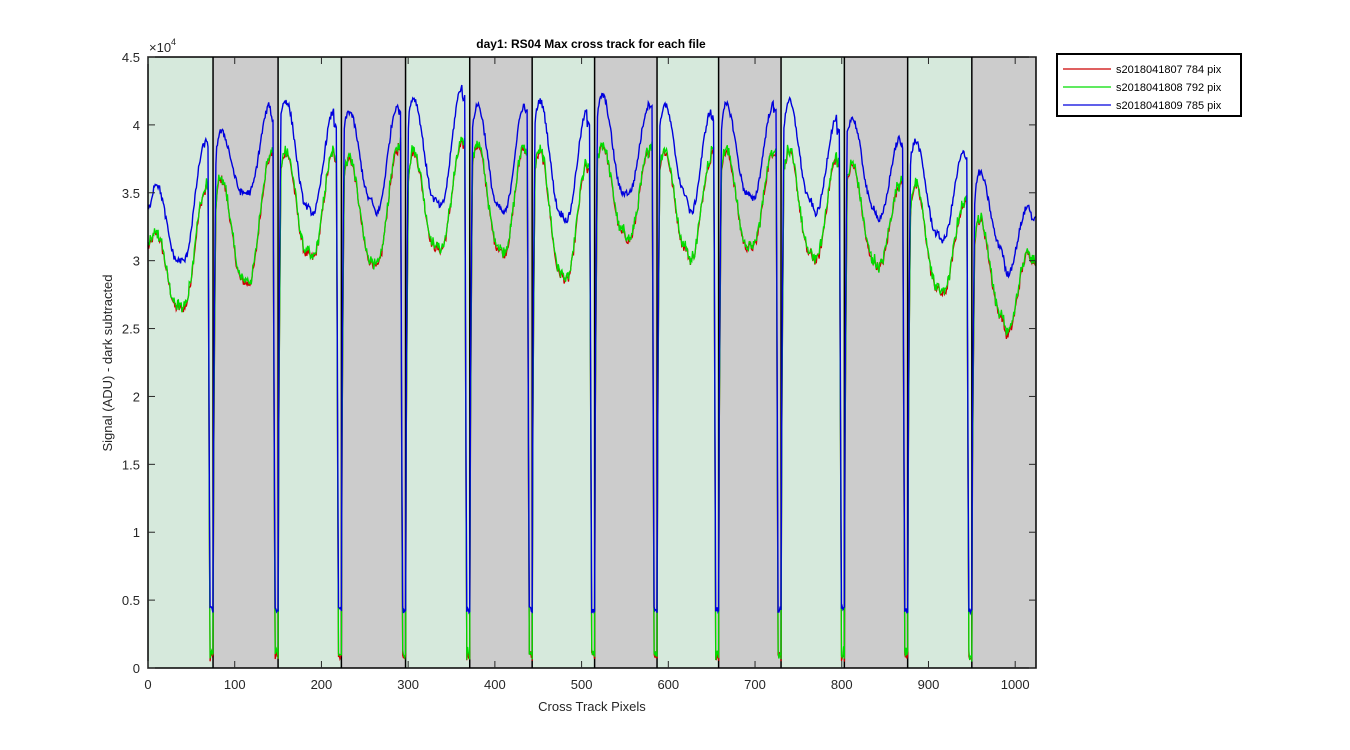  What do you see at coordinates (495, 684) in the screenshot?
I see `x-tick-label: 400` at bounding box center [495, 684].